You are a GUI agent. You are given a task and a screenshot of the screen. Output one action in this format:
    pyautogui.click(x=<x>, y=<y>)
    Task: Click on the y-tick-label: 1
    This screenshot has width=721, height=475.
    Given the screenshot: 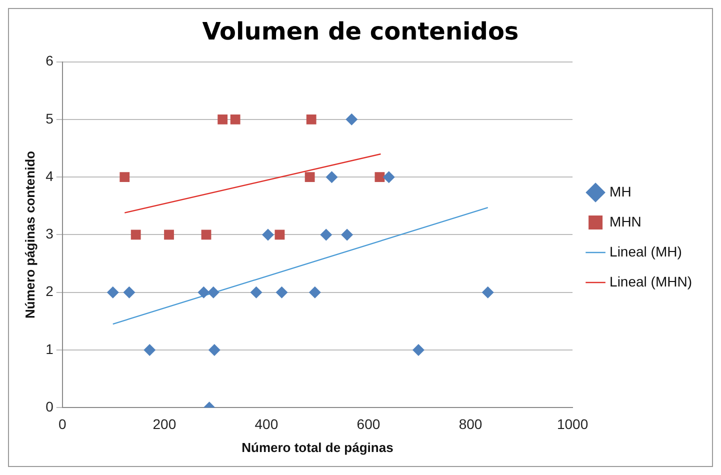 What is the action you would take?
    pyautogui.click(x=50, y=348)
    